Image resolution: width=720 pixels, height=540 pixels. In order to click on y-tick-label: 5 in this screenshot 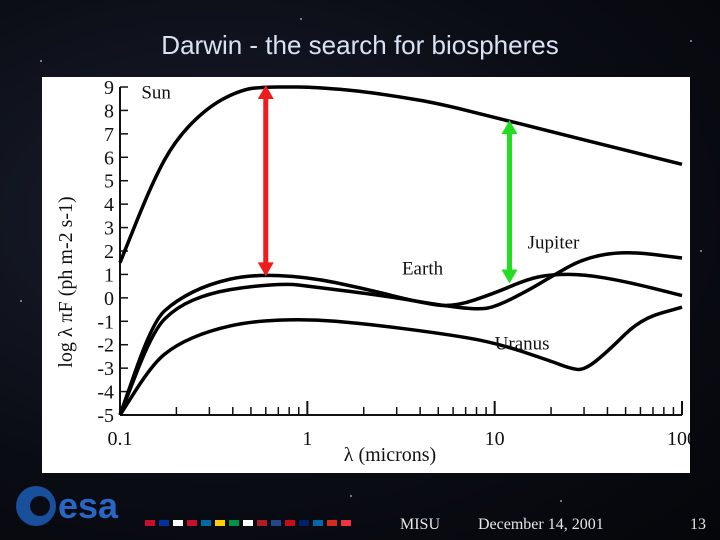, I will do `click(109, 182)`.